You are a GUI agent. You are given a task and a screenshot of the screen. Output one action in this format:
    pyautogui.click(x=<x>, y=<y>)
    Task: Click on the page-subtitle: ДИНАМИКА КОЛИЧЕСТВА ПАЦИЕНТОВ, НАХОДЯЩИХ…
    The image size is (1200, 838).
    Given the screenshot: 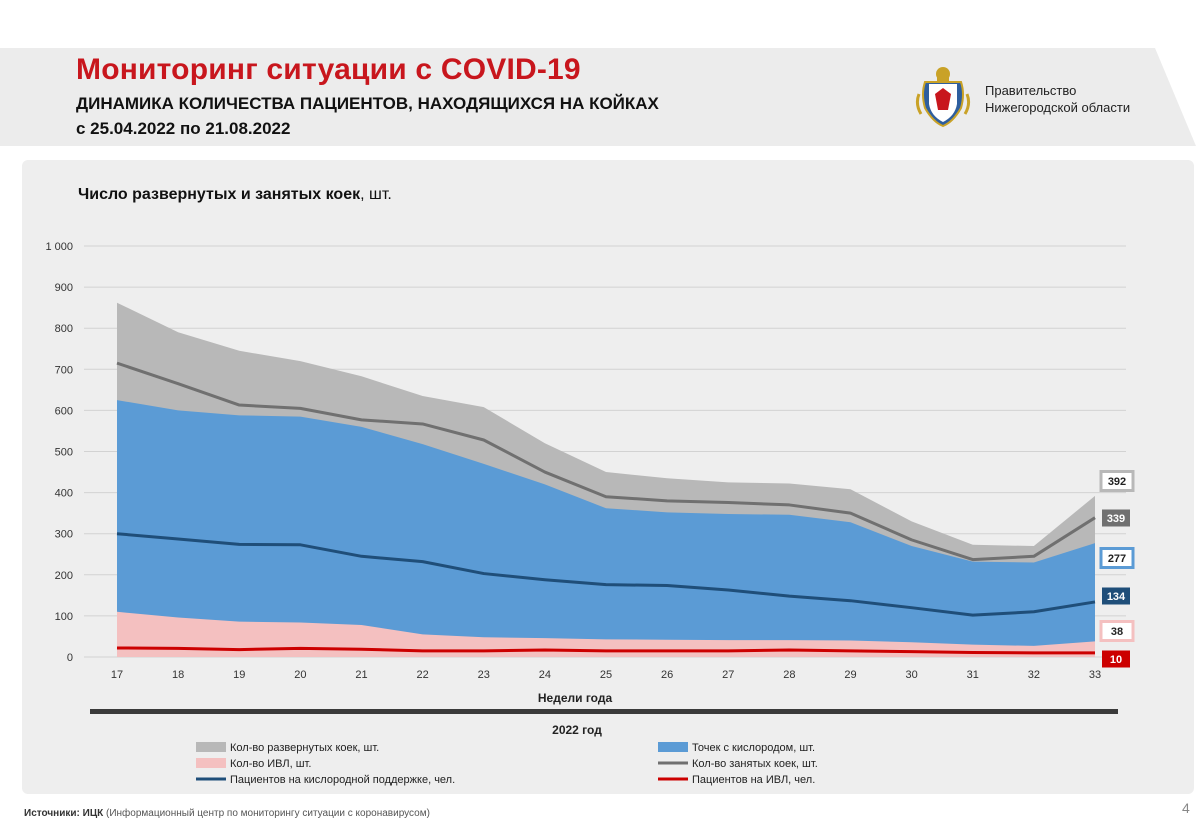 What is the action you would take?
    pyautogui.click(x=367, y=103)
    